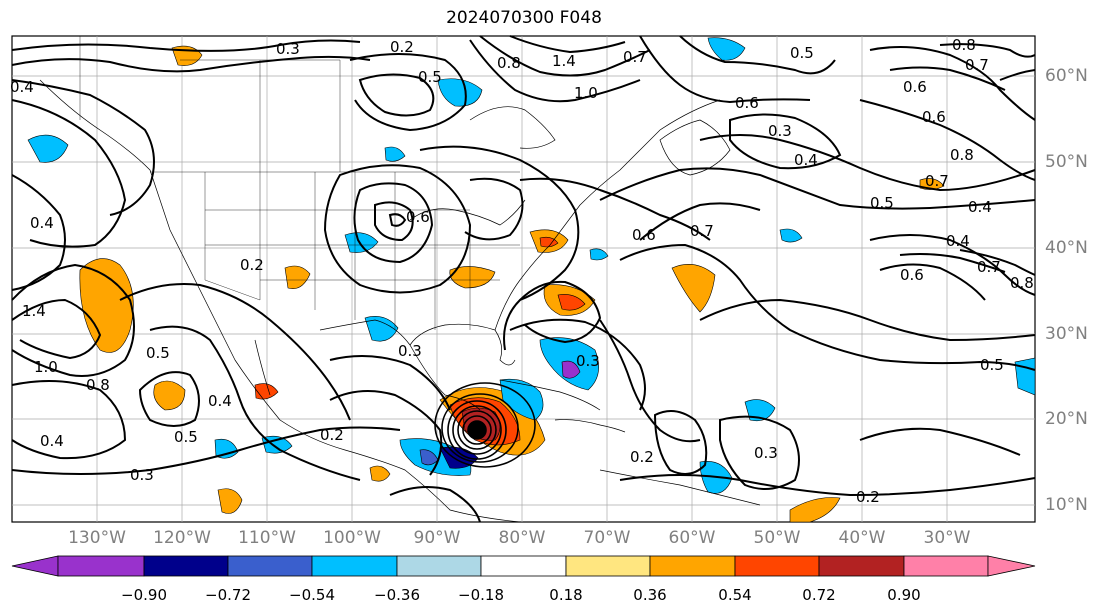 This screenshot has height=615, width=1105. Describe the element at coordinates (35, 566) in the screenshot. I see `colorbar-extend-left` at that location.